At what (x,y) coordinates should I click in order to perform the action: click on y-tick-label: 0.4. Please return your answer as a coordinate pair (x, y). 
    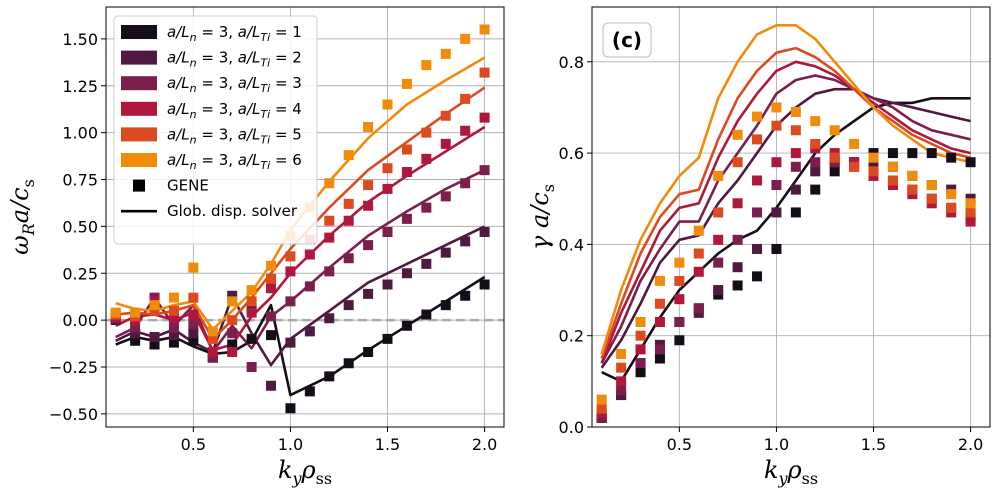
    Looking at the image, I should click on (571, 244).